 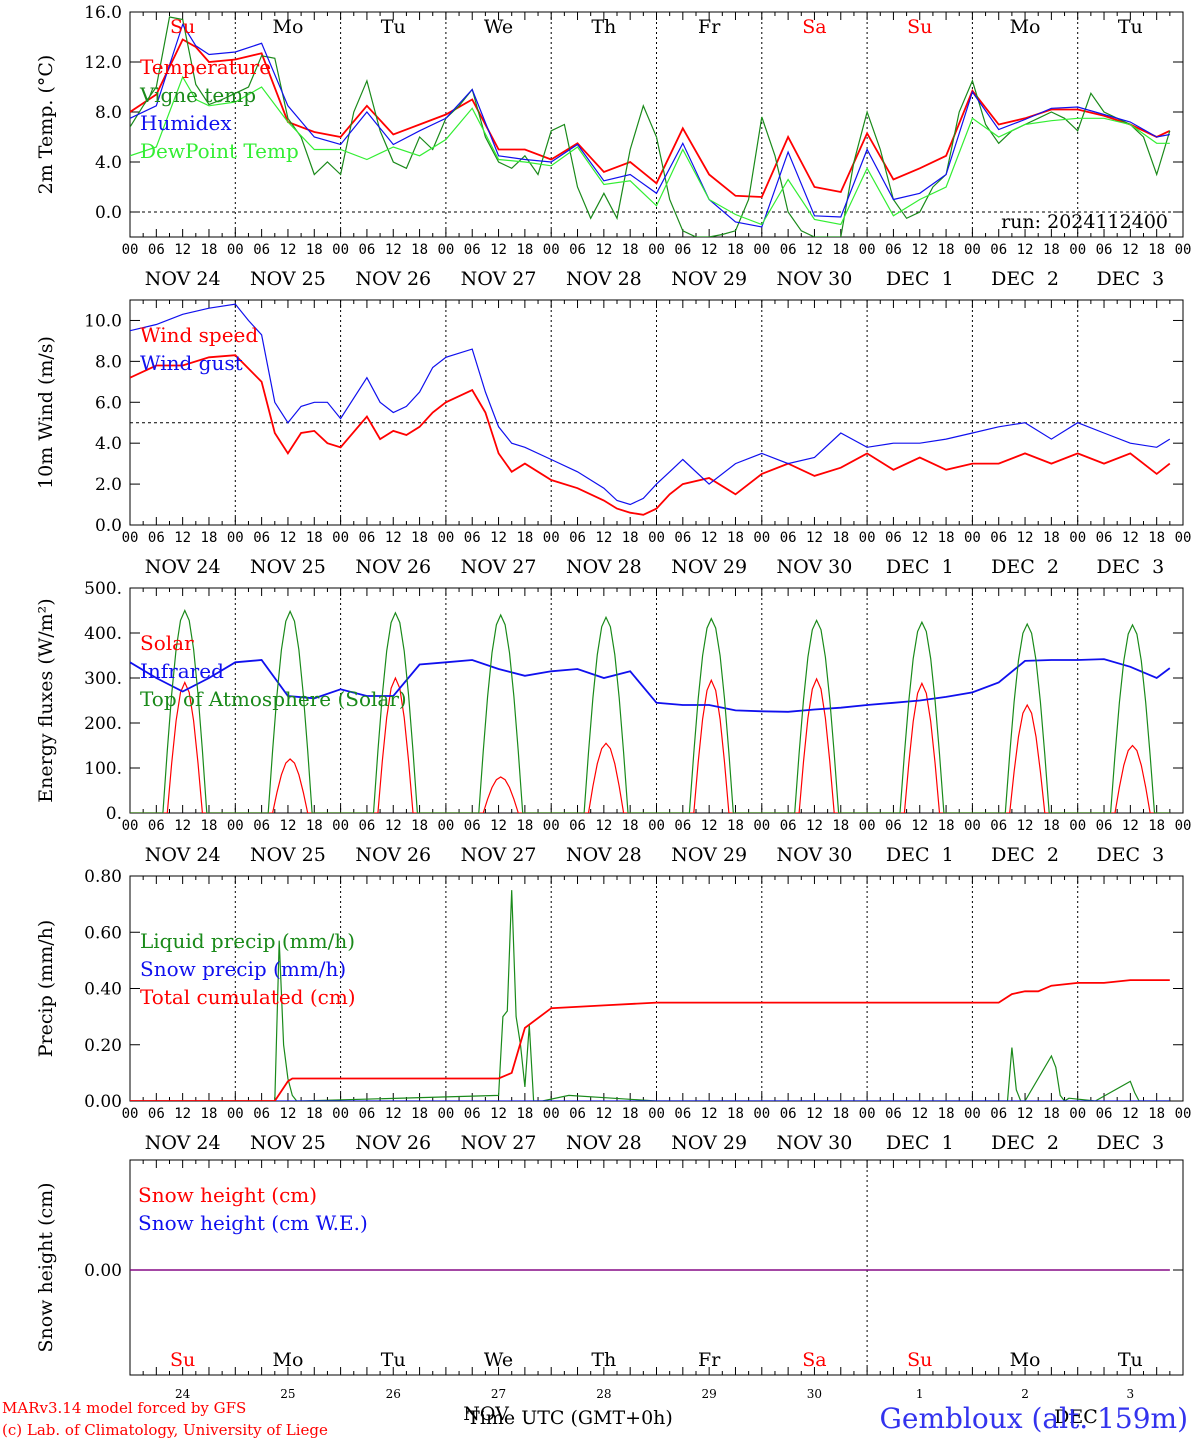 I want to click on date-label: DEC 3, so click(x=1130, y=567).